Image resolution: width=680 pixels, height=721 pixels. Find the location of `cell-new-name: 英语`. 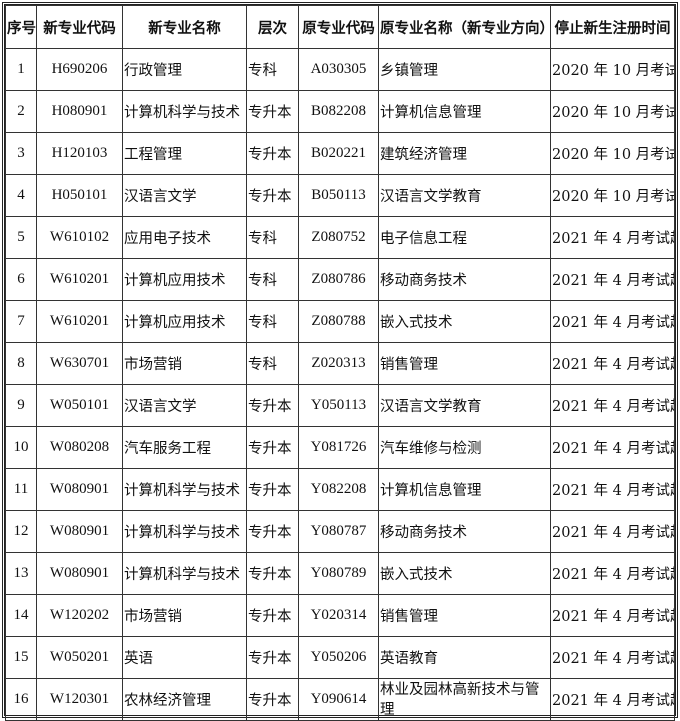

cell-new-name: 英语 is located at coordinates (184, 657).